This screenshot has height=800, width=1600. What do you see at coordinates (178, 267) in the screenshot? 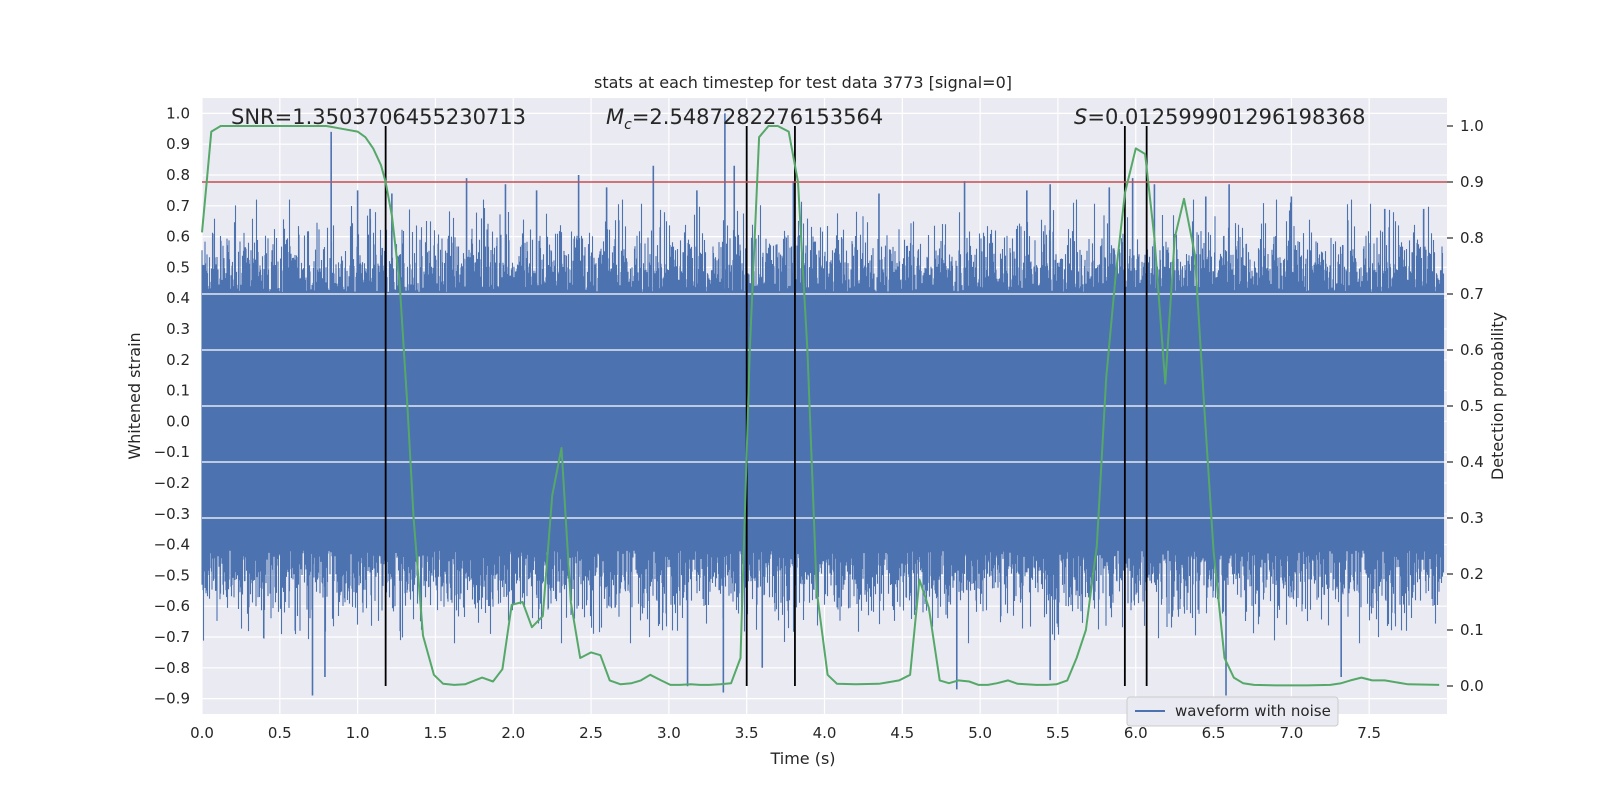
I see `y-left-tick-label-14: 0.5` at bounding box center [178, 267].